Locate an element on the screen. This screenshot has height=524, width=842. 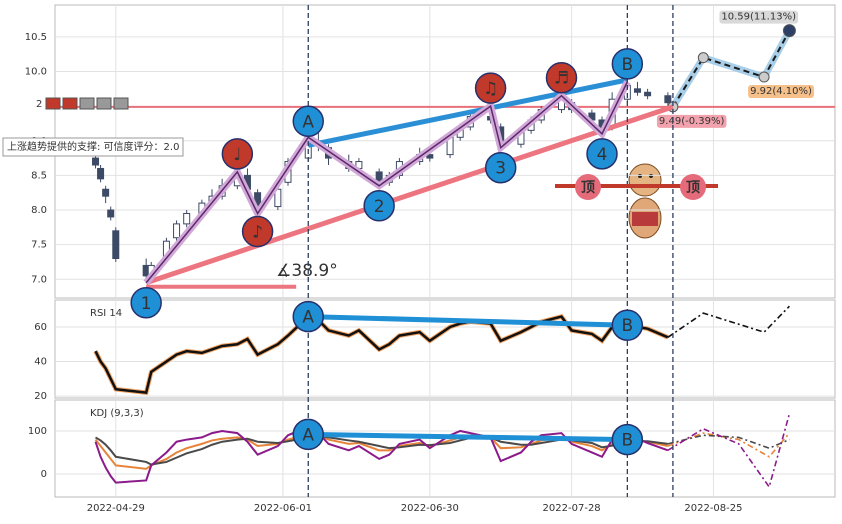
value-label: 10.59(11.13%) is located at coordinates (758, 17).